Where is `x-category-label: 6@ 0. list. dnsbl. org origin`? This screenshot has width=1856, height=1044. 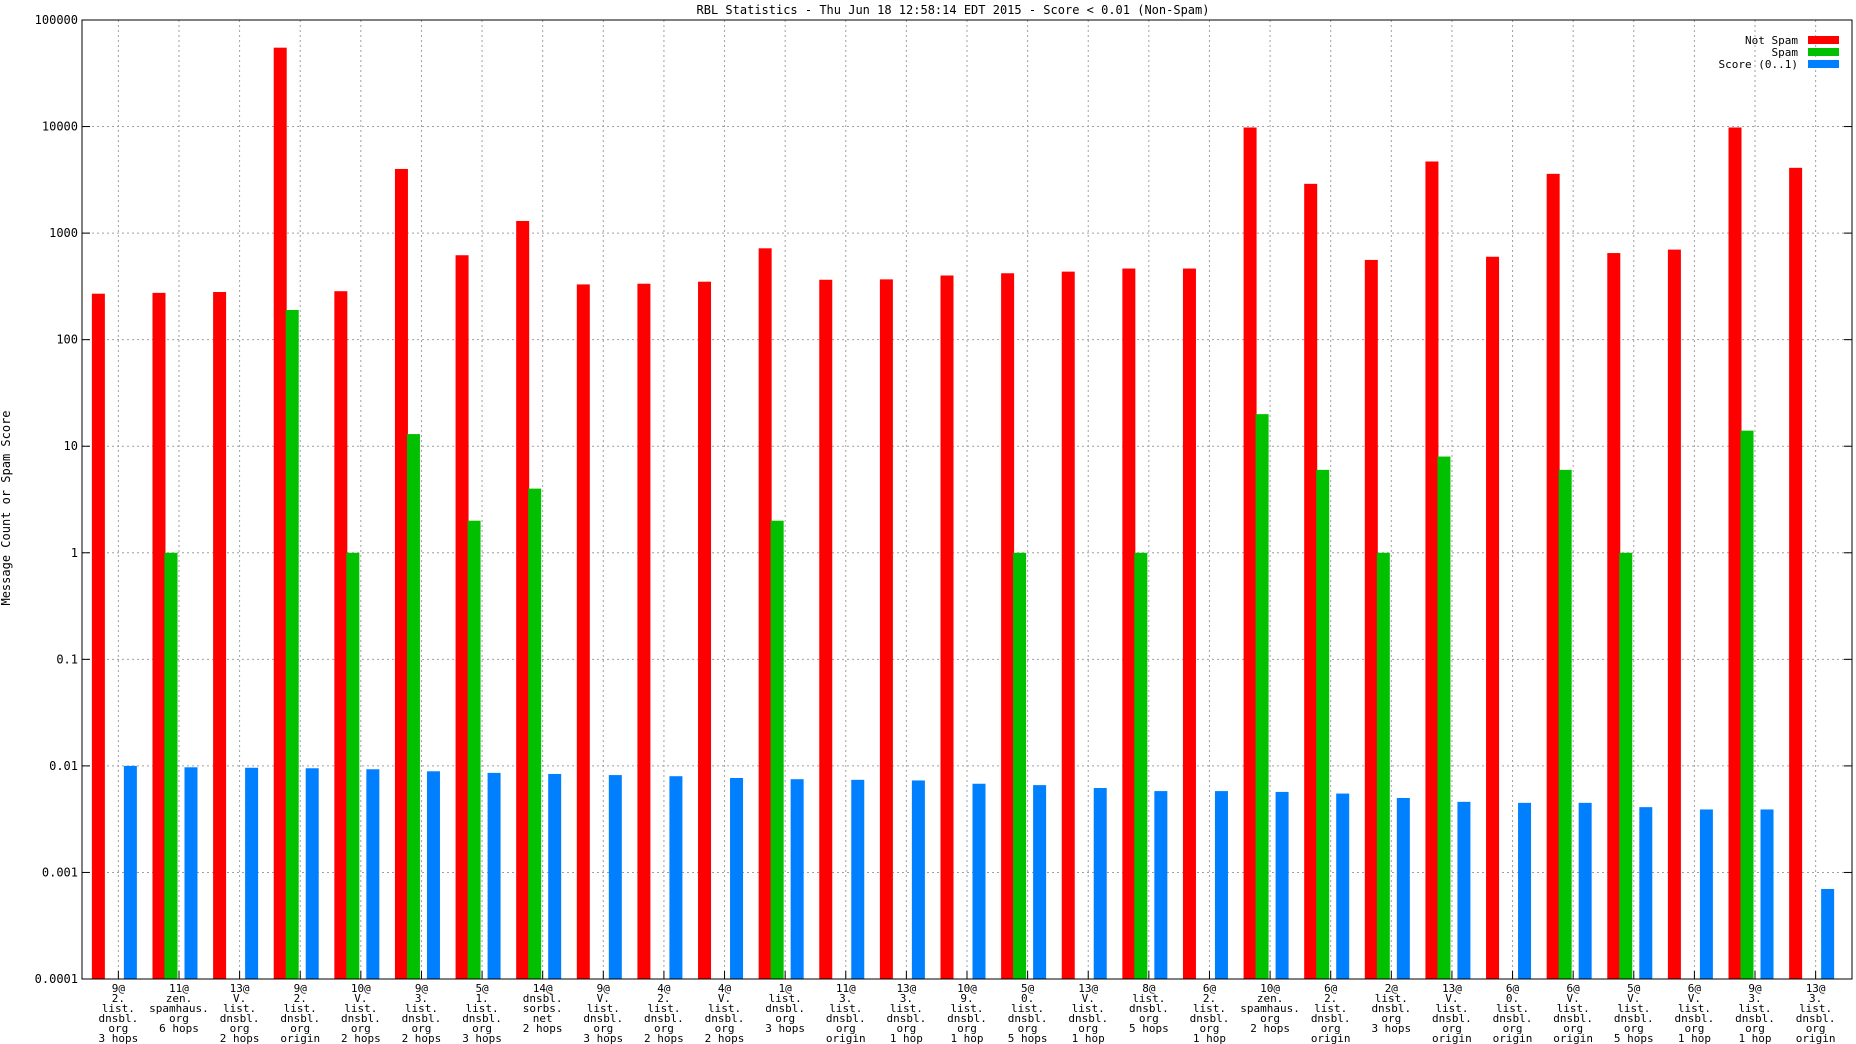 x-category-label: 6@ 0. list. dnsbl. org origin is located at coordinates (1513, 1013).